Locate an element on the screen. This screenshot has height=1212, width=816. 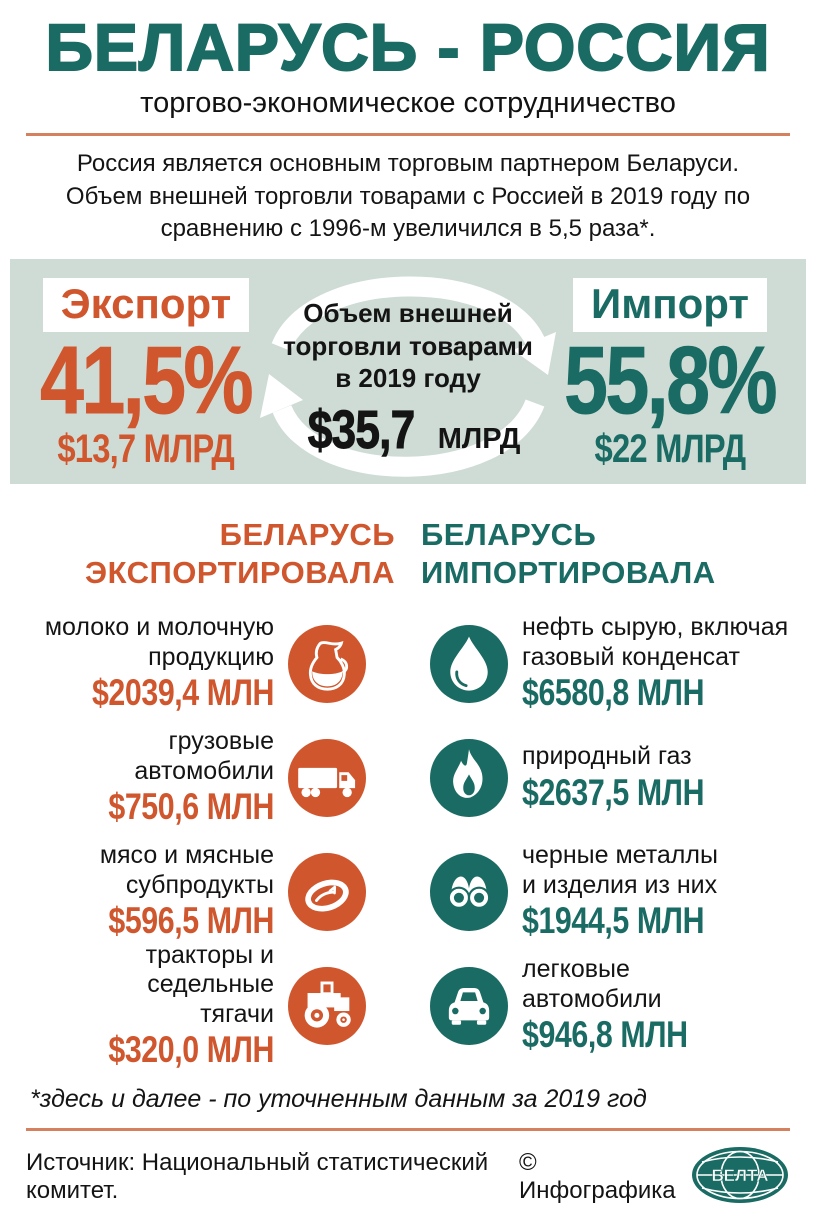
import-item-gas: природный газ $2637,5 МЛН is located at coordinates (663, 777).